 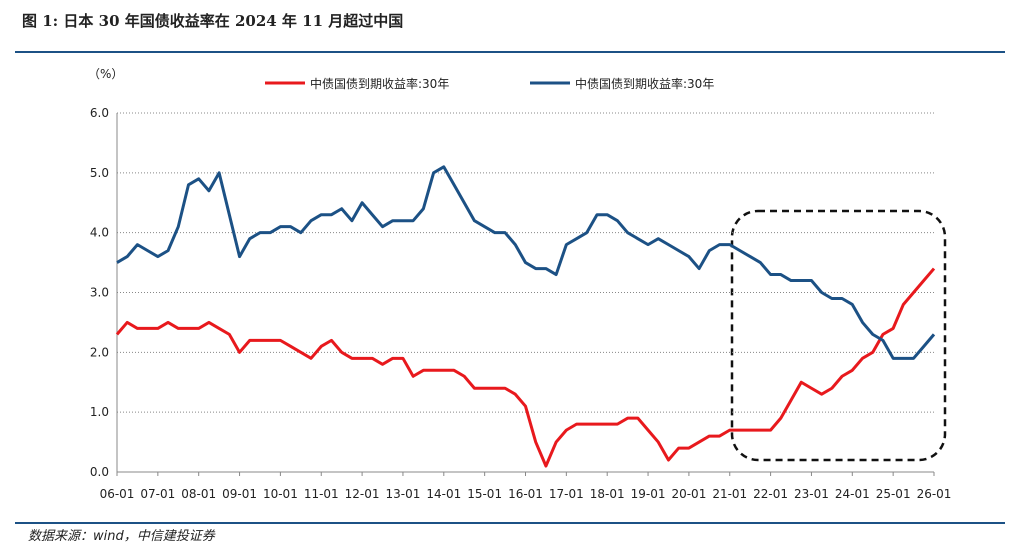 What do you see at coordinates (648, 494) in the screenshot?
I see `x-tick-label: 19-01` at bounding box center [648, 494].